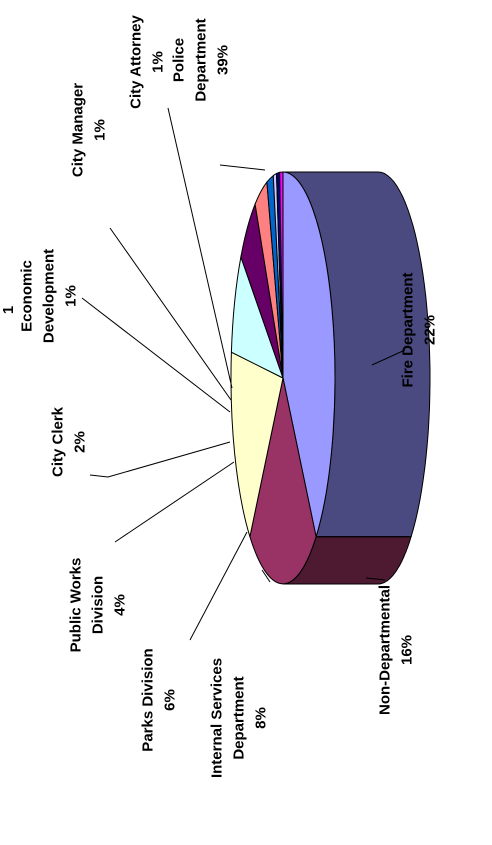 This screenshot has width=492, height=845. I want to click on label-city-attorney: City Attorney 1%, so click(146, 62).